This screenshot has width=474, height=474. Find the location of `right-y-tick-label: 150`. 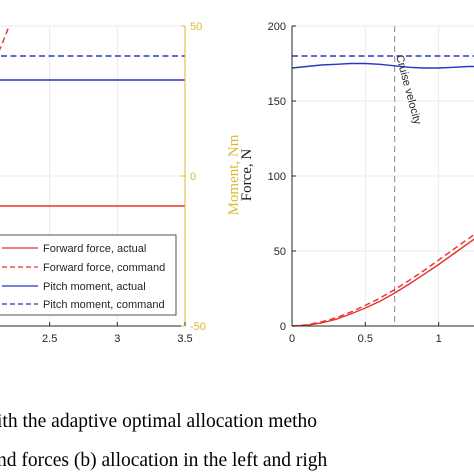

right-y-tick-label: 150 is located at coordinates (277, 102).